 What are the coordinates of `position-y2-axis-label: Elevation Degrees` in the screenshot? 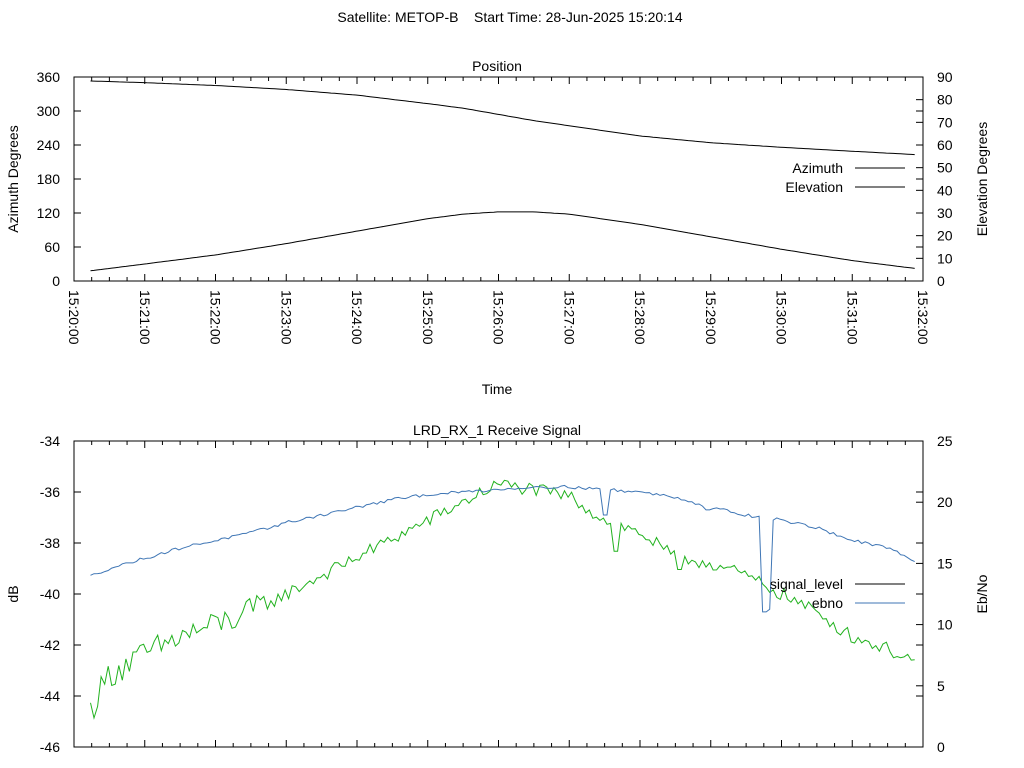 It's located at (982, 179).